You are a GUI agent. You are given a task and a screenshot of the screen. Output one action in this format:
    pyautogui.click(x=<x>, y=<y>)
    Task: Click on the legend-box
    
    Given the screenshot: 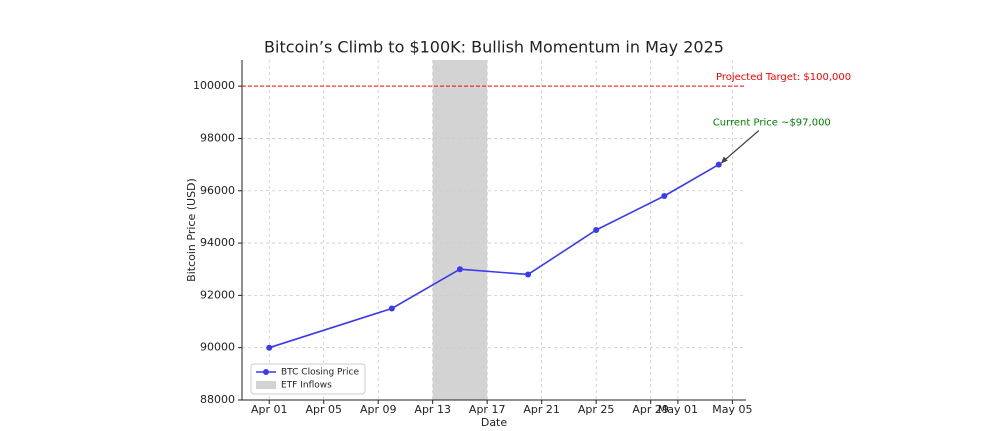 What is the action you would take?
    pyautogui.click(x=308, y=379)
    